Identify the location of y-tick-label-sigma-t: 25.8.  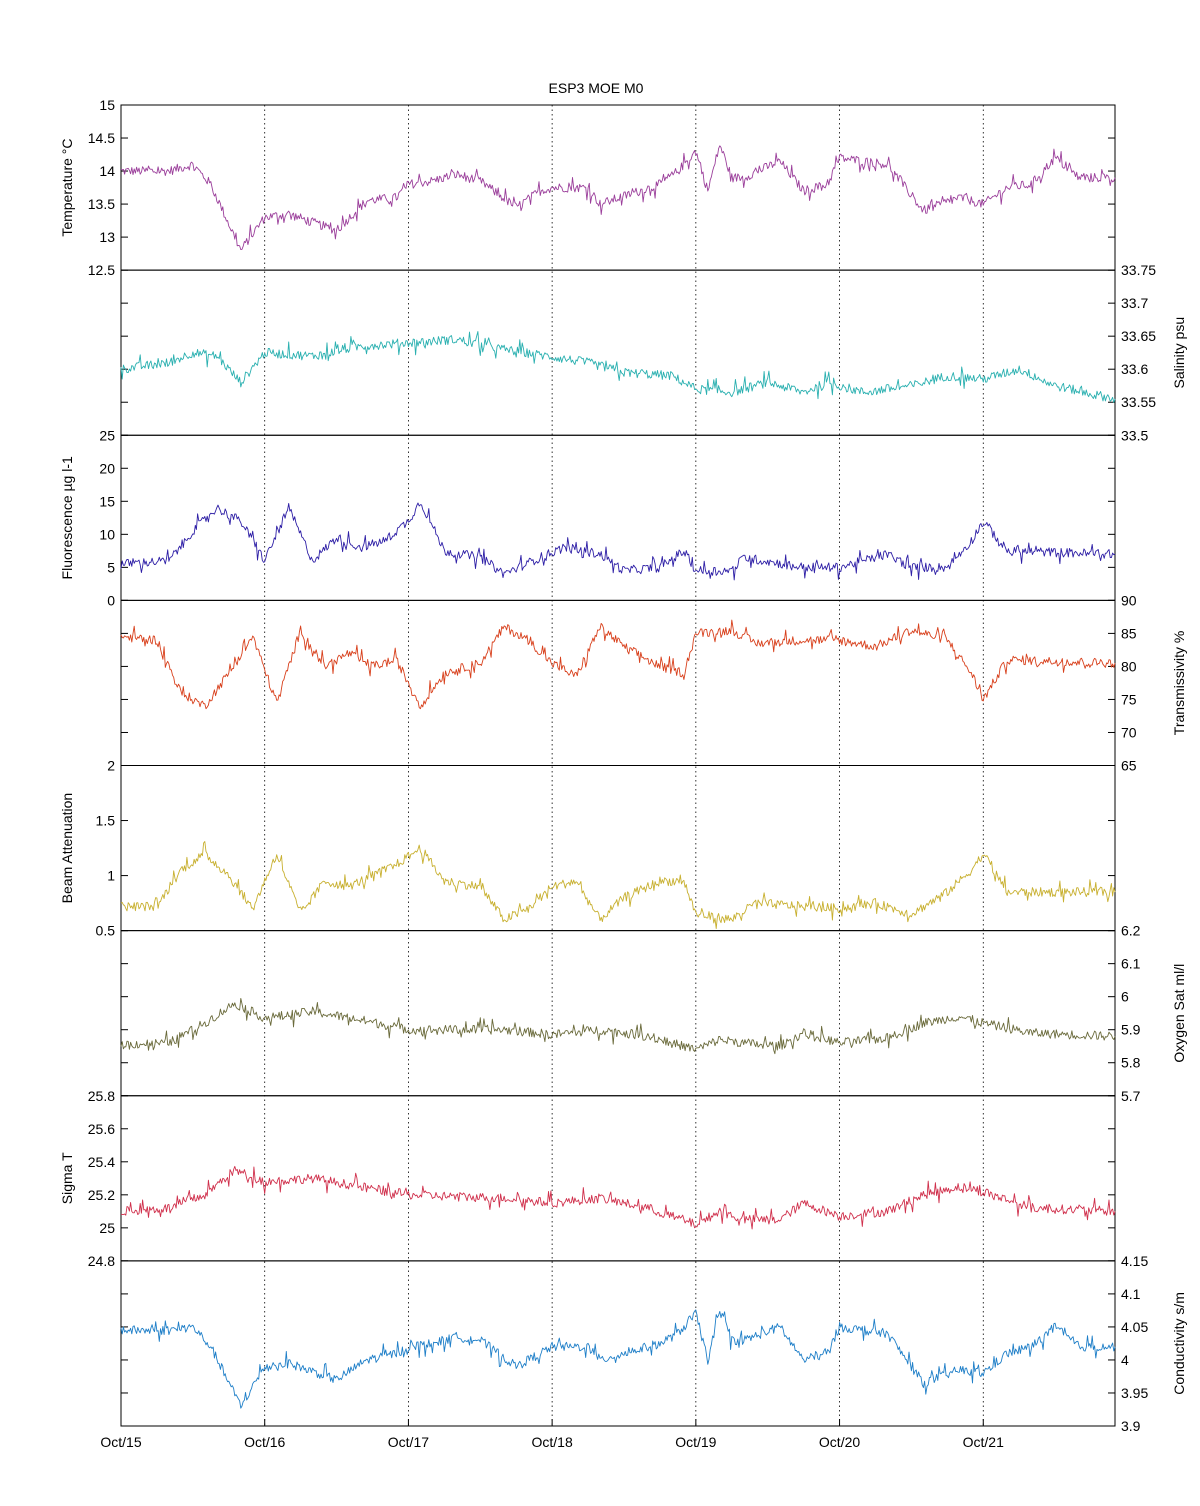
(101, 1096).